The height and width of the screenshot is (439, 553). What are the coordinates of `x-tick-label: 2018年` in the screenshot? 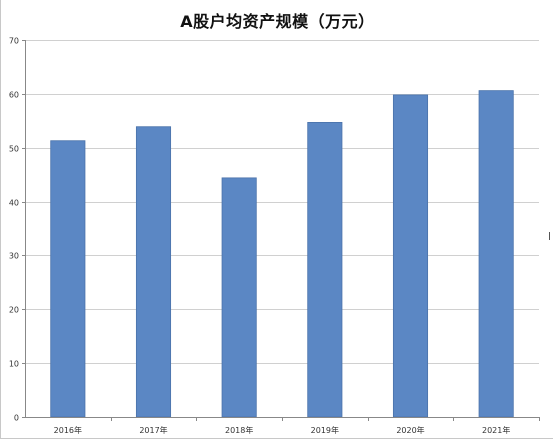 It's located at (239, 430).